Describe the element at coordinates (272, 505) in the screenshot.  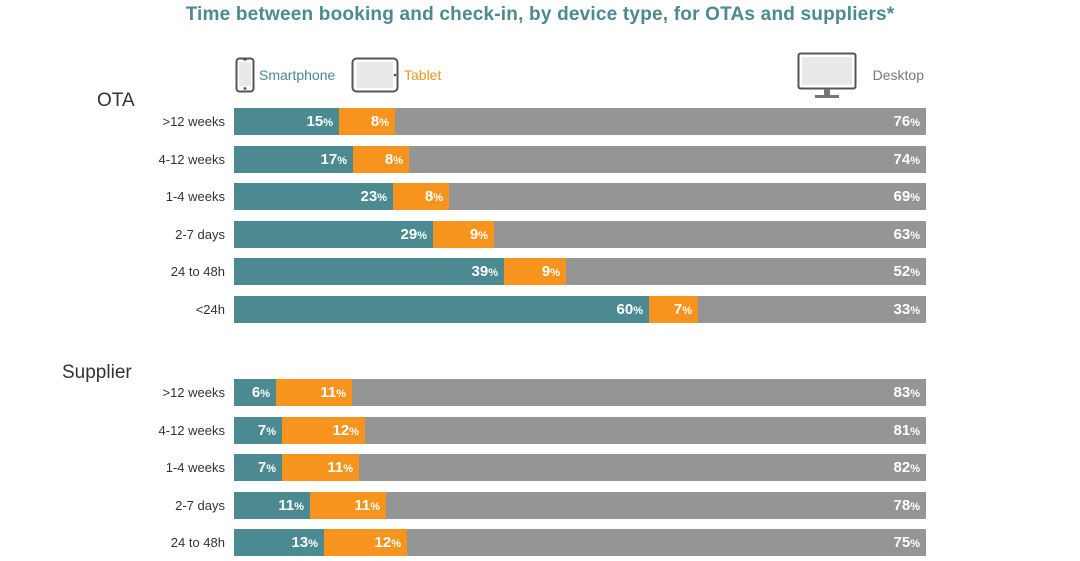
I see `bar-segment-smartphone: 11%` at that location.